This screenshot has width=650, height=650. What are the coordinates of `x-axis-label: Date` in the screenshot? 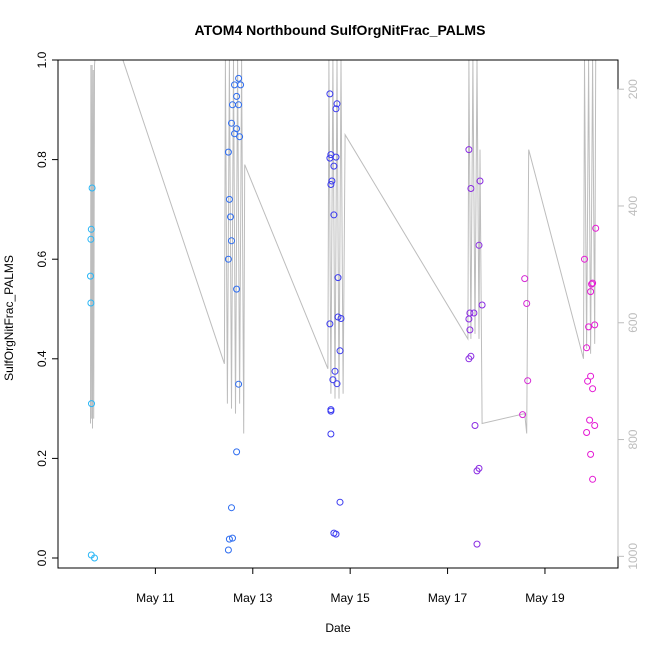 It's located at (338, 628).